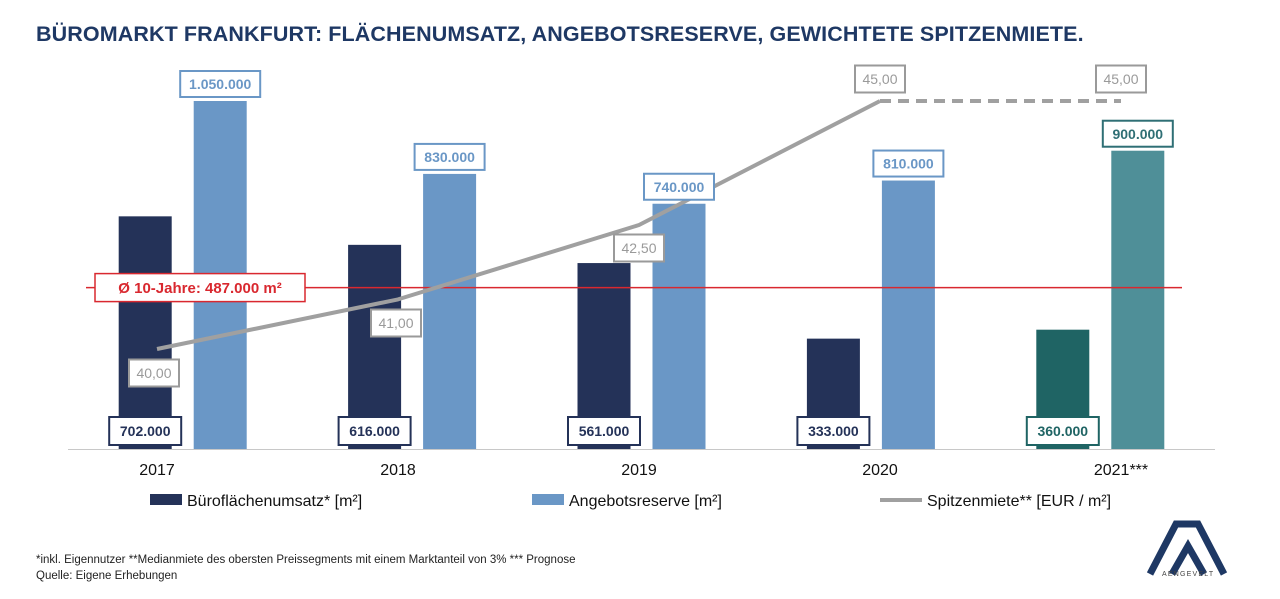  I want to click on spitzenmiete-data-label: 42,50, so click(638, 248).